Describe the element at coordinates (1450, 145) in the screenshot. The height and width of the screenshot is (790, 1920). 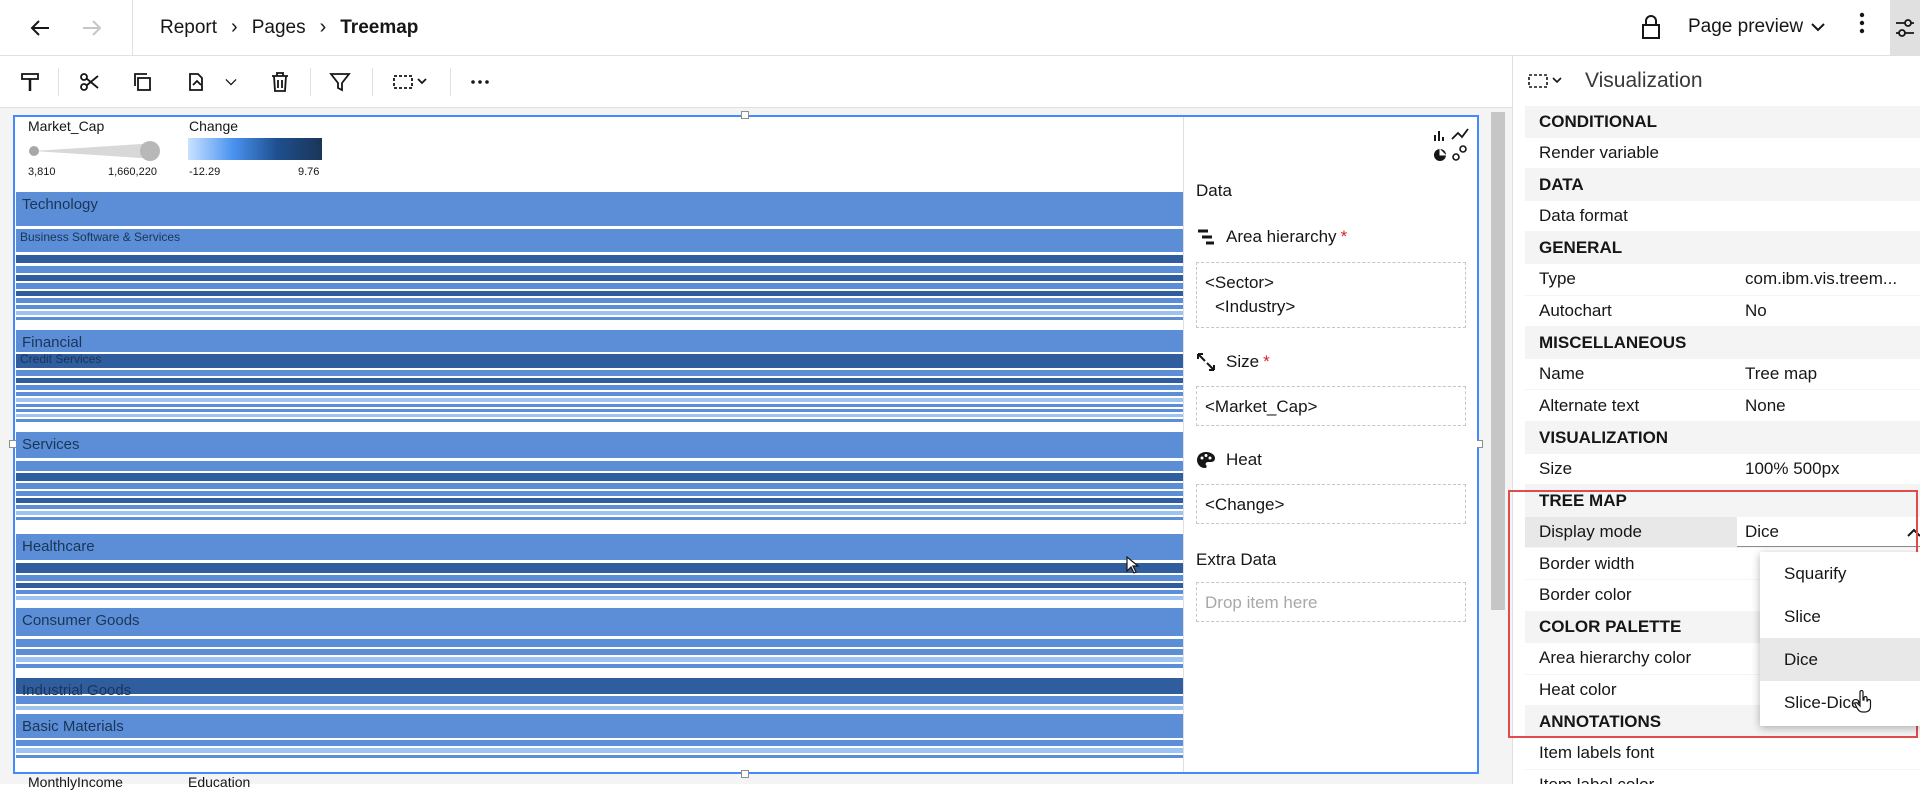
I see `chart-type-icon` at that location.